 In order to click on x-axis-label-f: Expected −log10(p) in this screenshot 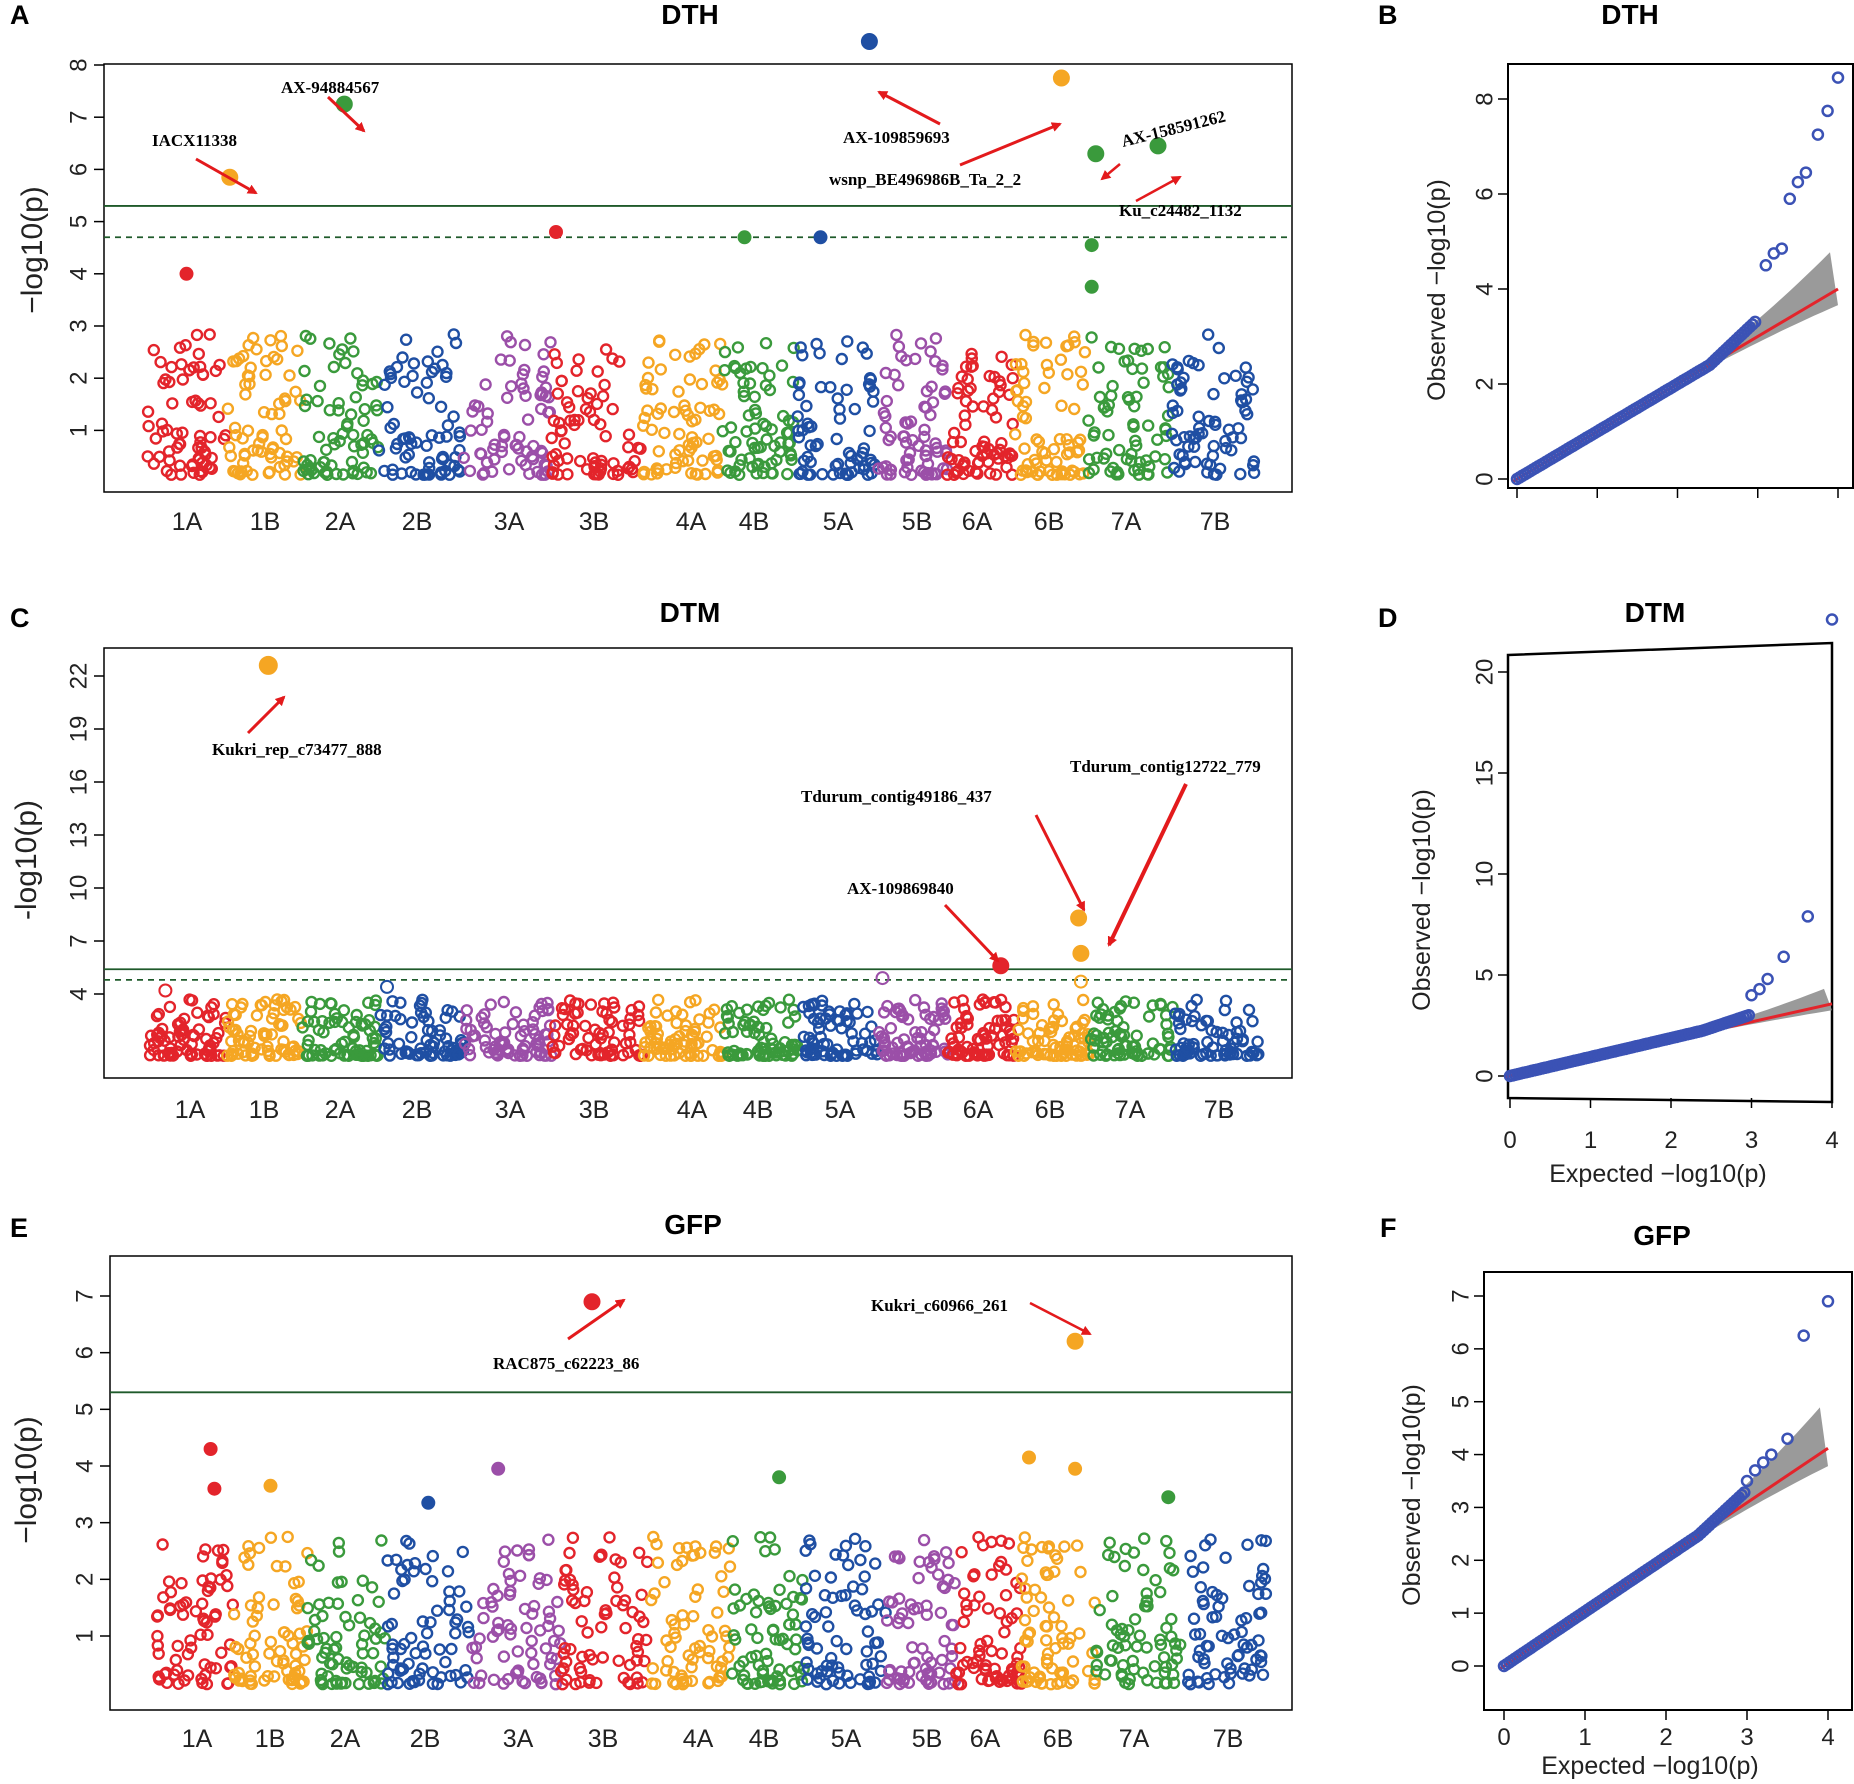, I will do `click(1650, 1766)`.